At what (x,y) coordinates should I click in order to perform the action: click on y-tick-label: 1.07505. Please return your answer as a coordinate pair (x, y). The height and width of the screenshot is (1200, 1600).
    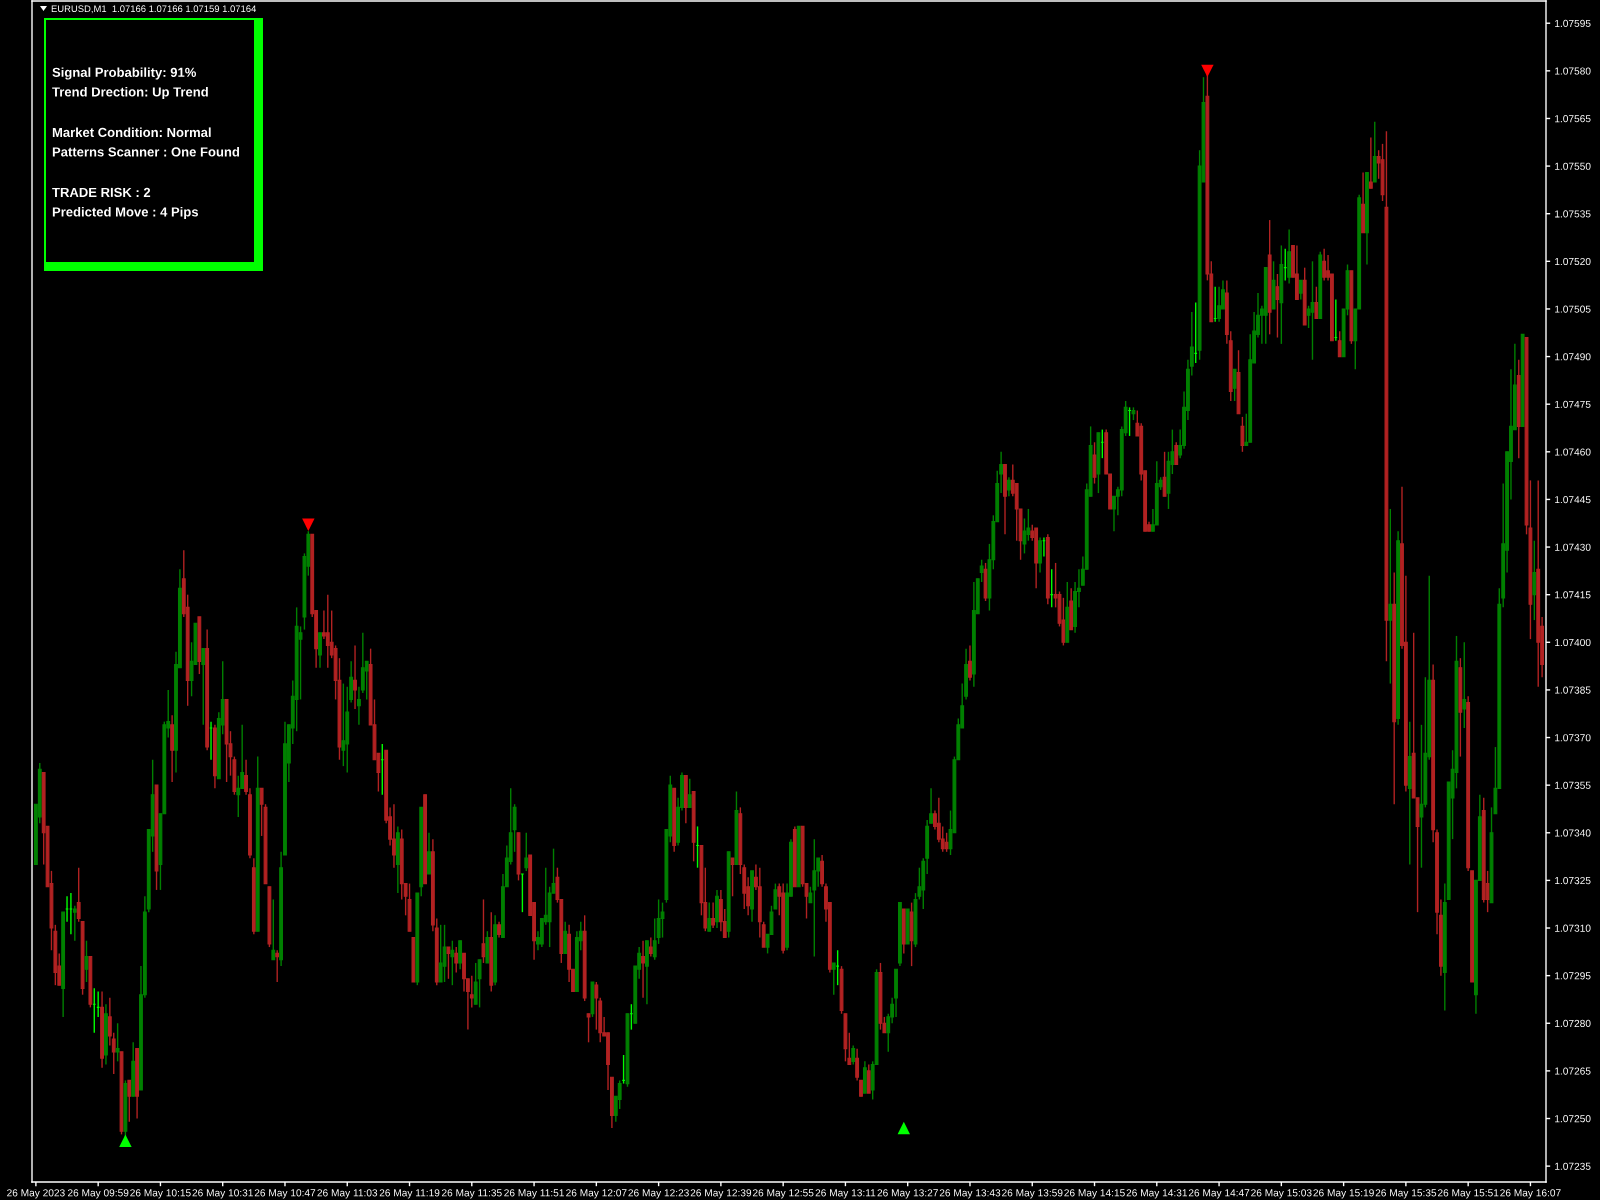
    Looking at the image, I should click on (1573, 309).